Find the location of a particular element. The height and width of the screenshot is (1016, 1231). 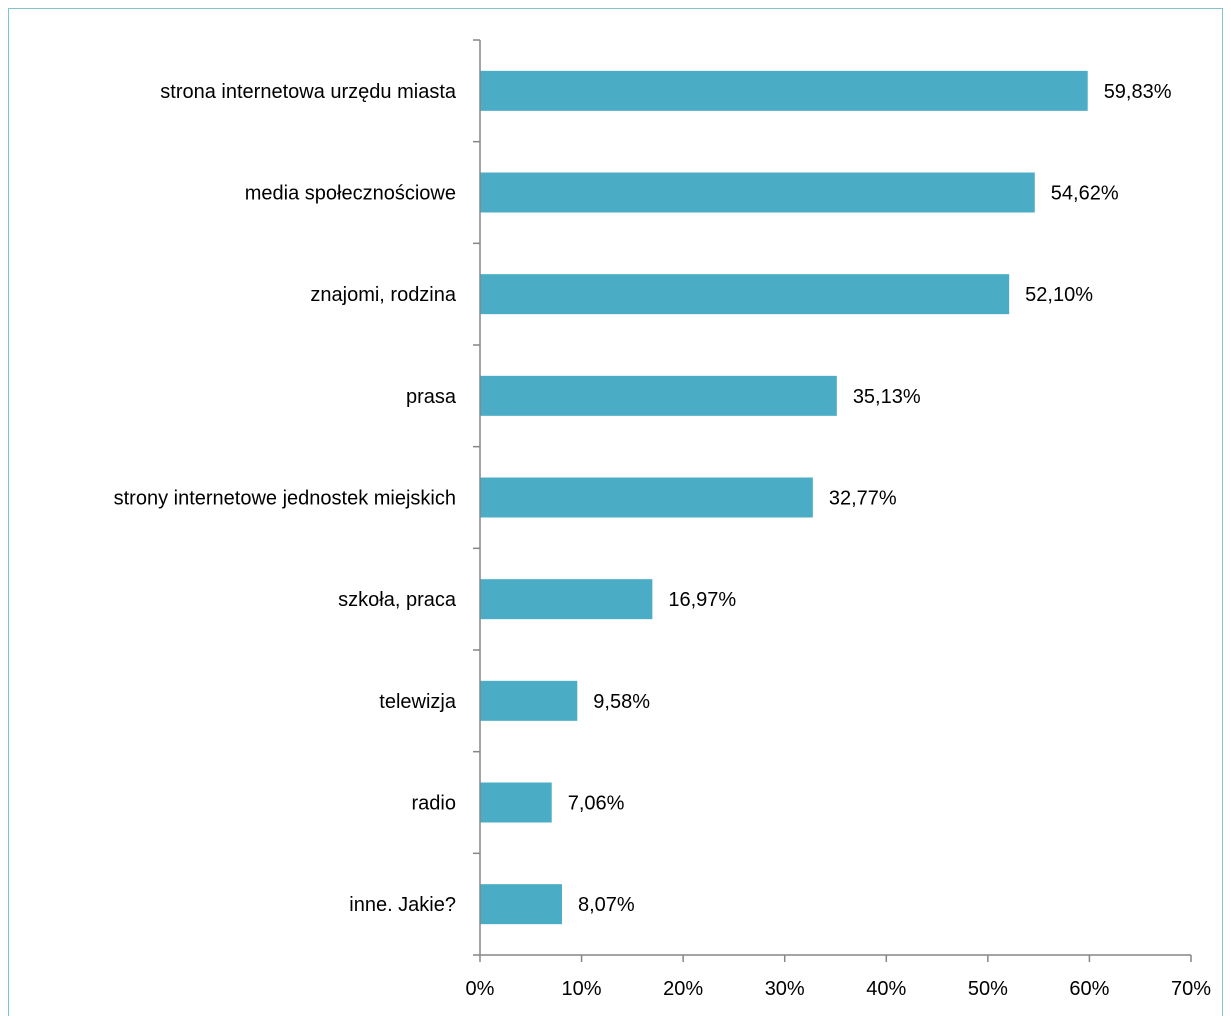

x-tick-label: 60% is located at coordinates (1089, 989).